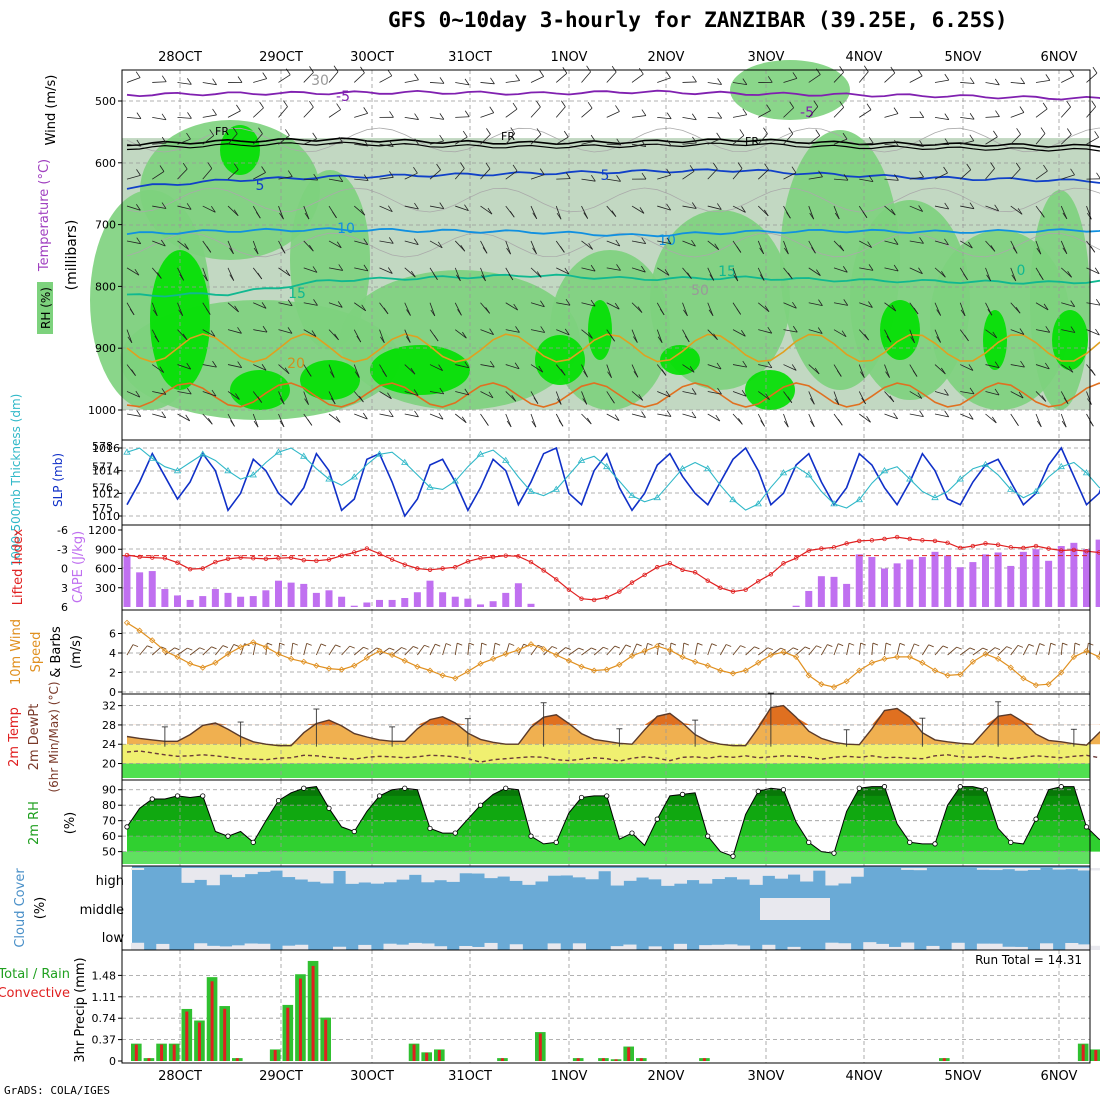 This screenshot has width=1100, height=1100. I want to click on wind-ticklabel-0: 0, so click(112, 692).